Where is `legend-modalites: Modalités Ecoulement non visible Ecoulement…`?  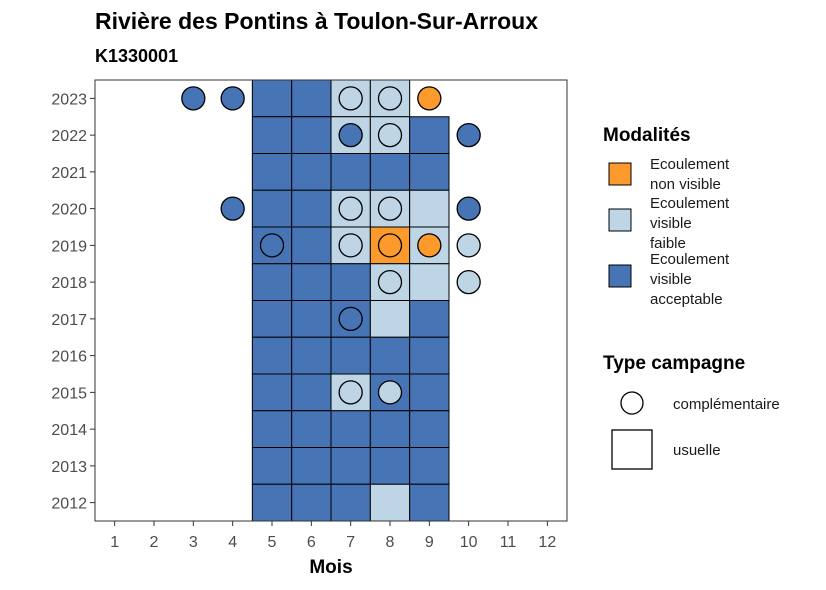 legend-modalites: Modalités Ecoulement non visible Ecoulement… is located at coordinates (666, 216).